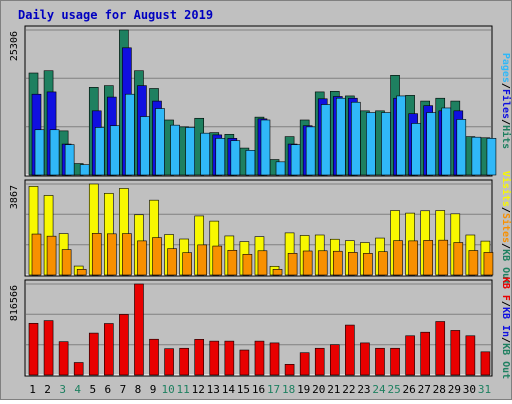  Describe the element at coordinates (153, 389) in the screenshot. I see `x-tick-label: 9` at that location.